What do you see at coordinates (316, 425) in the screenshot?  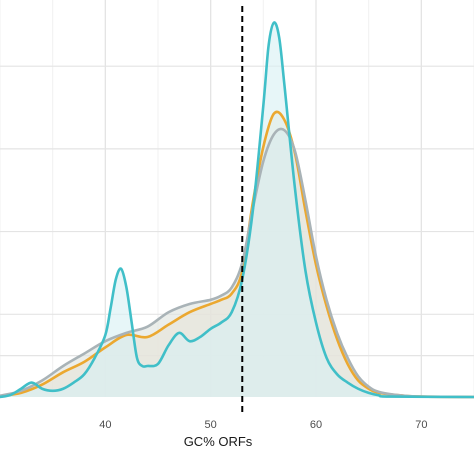 I see `x-tick-label: 60` at bounding box center [316, 425].